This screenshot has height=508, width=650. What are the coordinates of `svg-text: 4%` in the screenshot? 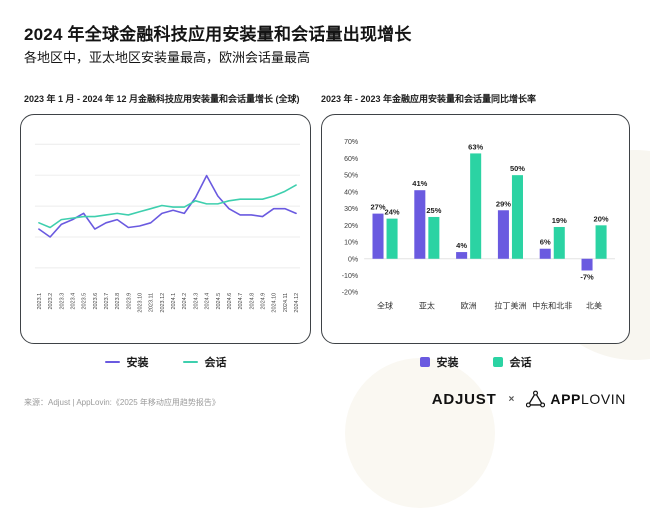 It's located at (461, 245).